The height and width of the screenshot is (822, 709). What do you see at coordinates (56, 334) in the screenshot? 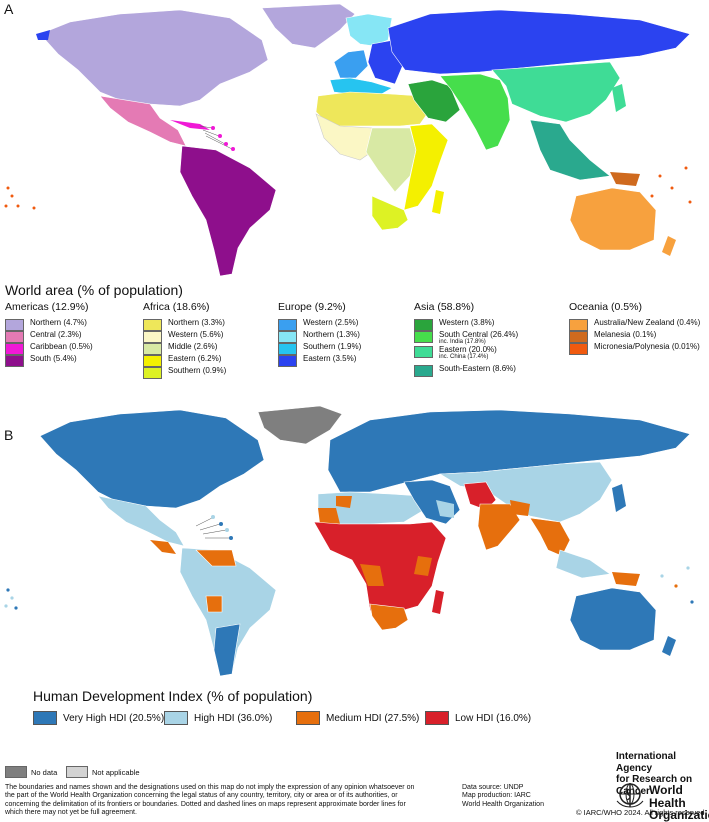
I see `legend-label: Central (2.3%)` at bounding box center [56, 334].